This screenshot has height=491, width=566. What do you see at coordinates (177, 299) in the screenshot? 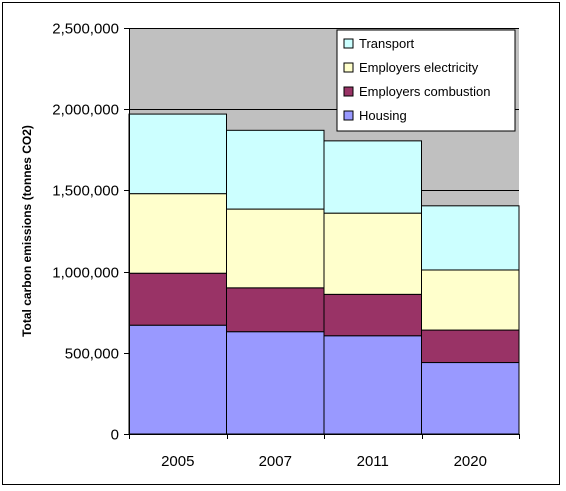
I see `bar-segment-employers-combustion-2005` at bounding box center [177, 299].